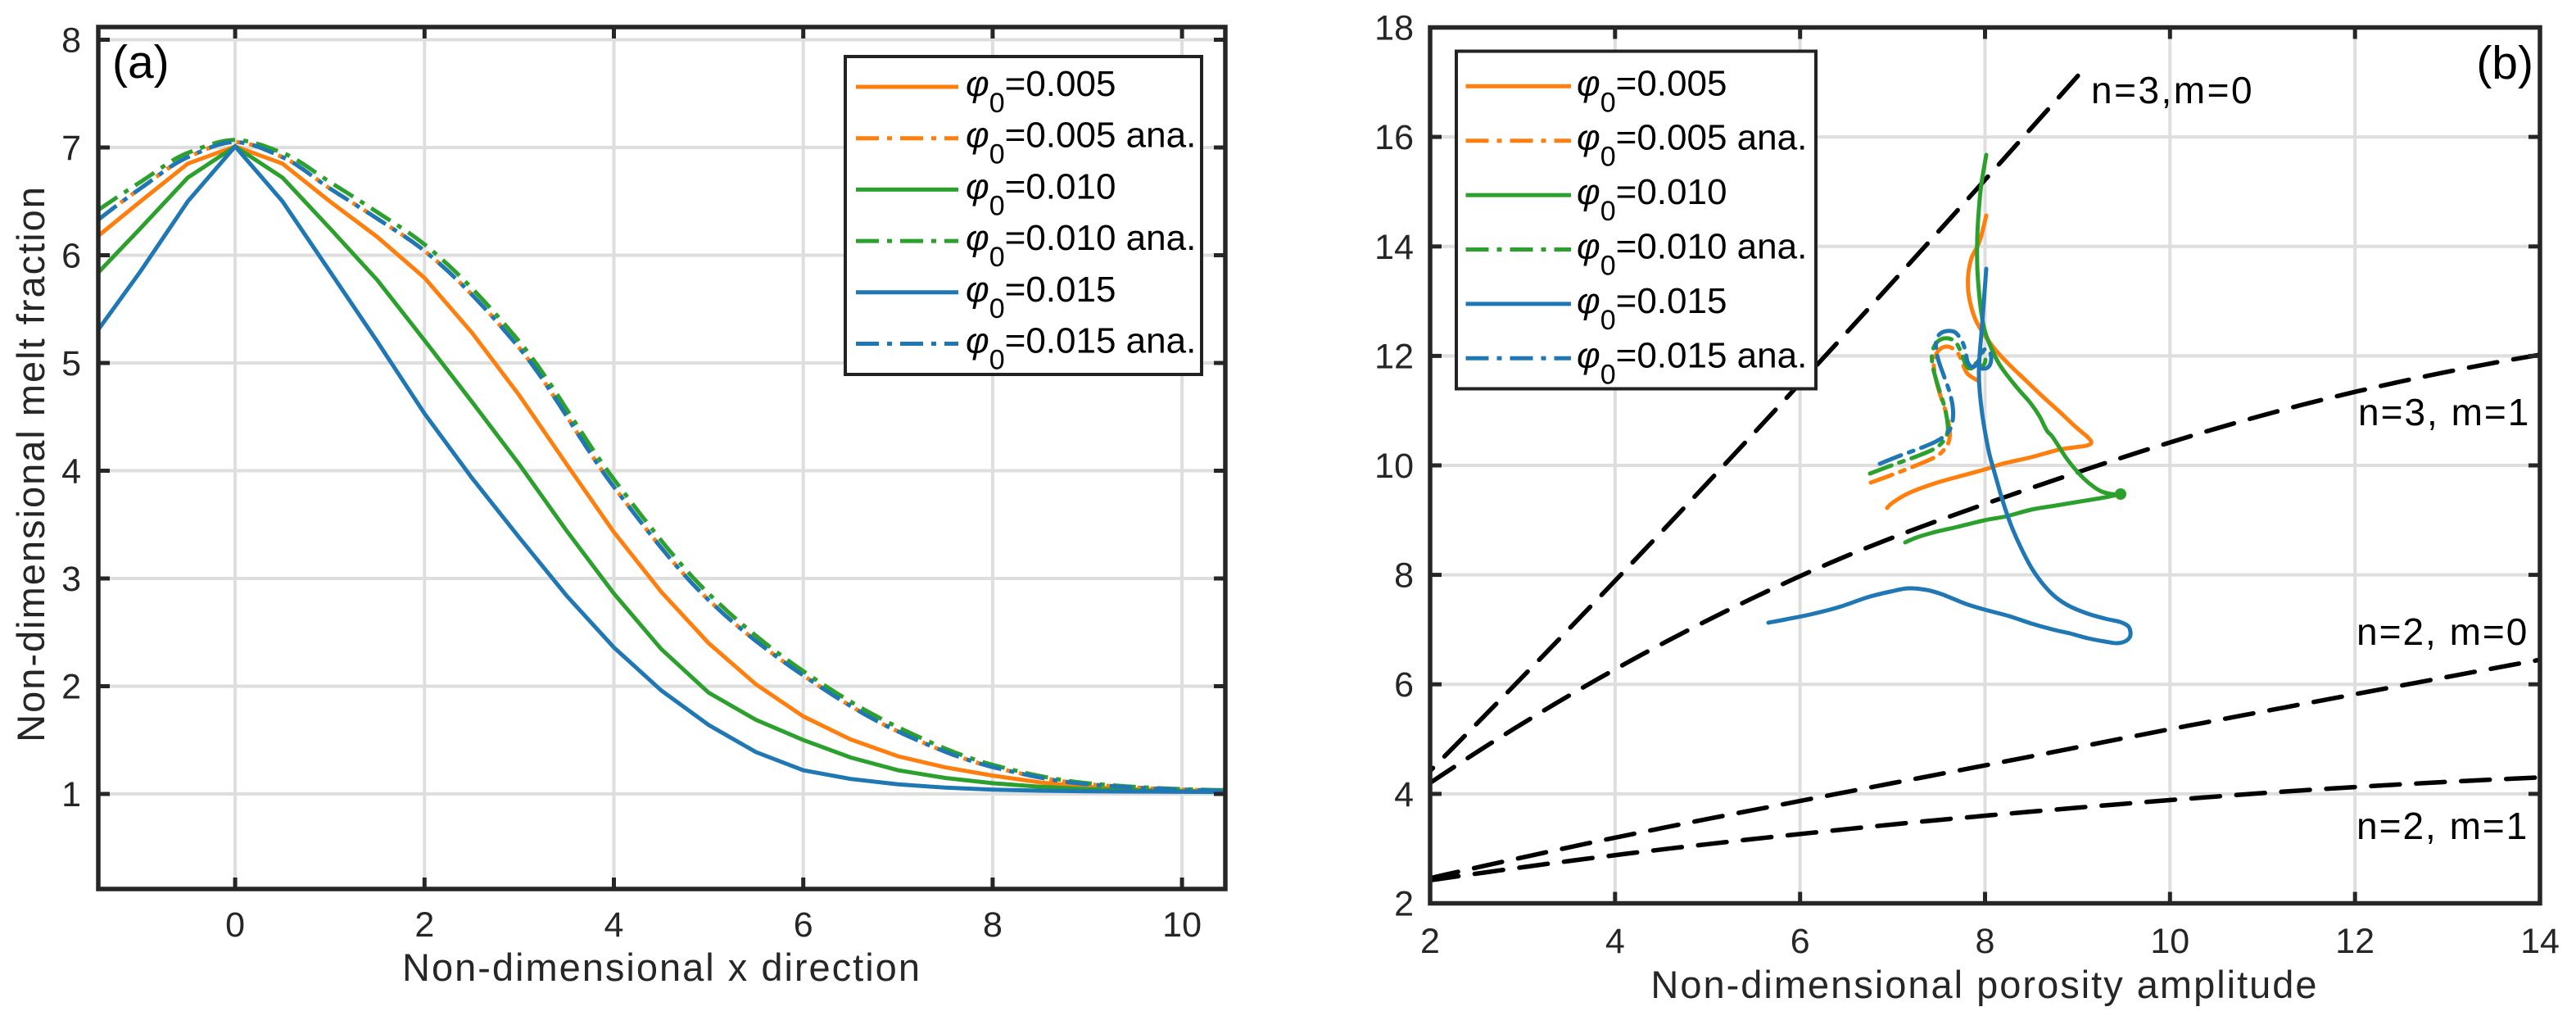  Describe the element at coordinates (661, 967) in the screenshot. I see `svg-text: Non-dimensional x direction` at that location.